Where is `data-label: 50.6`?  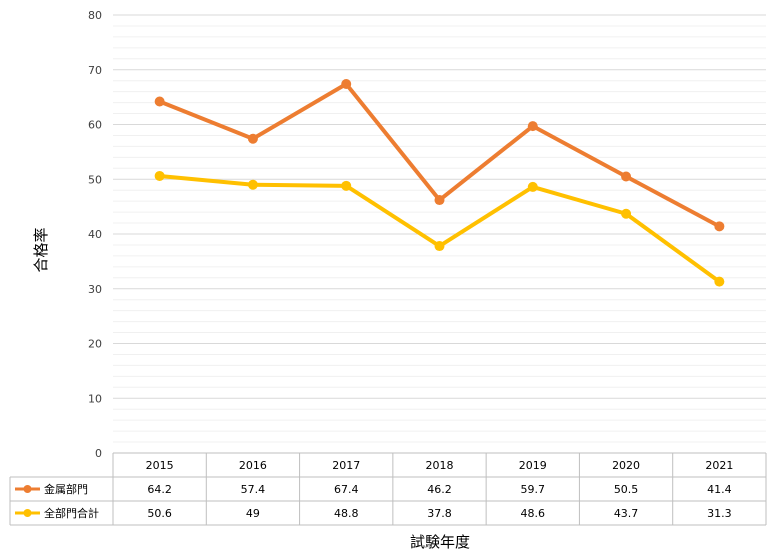 data-label: 50.6 is located at coordinates (159, 513).